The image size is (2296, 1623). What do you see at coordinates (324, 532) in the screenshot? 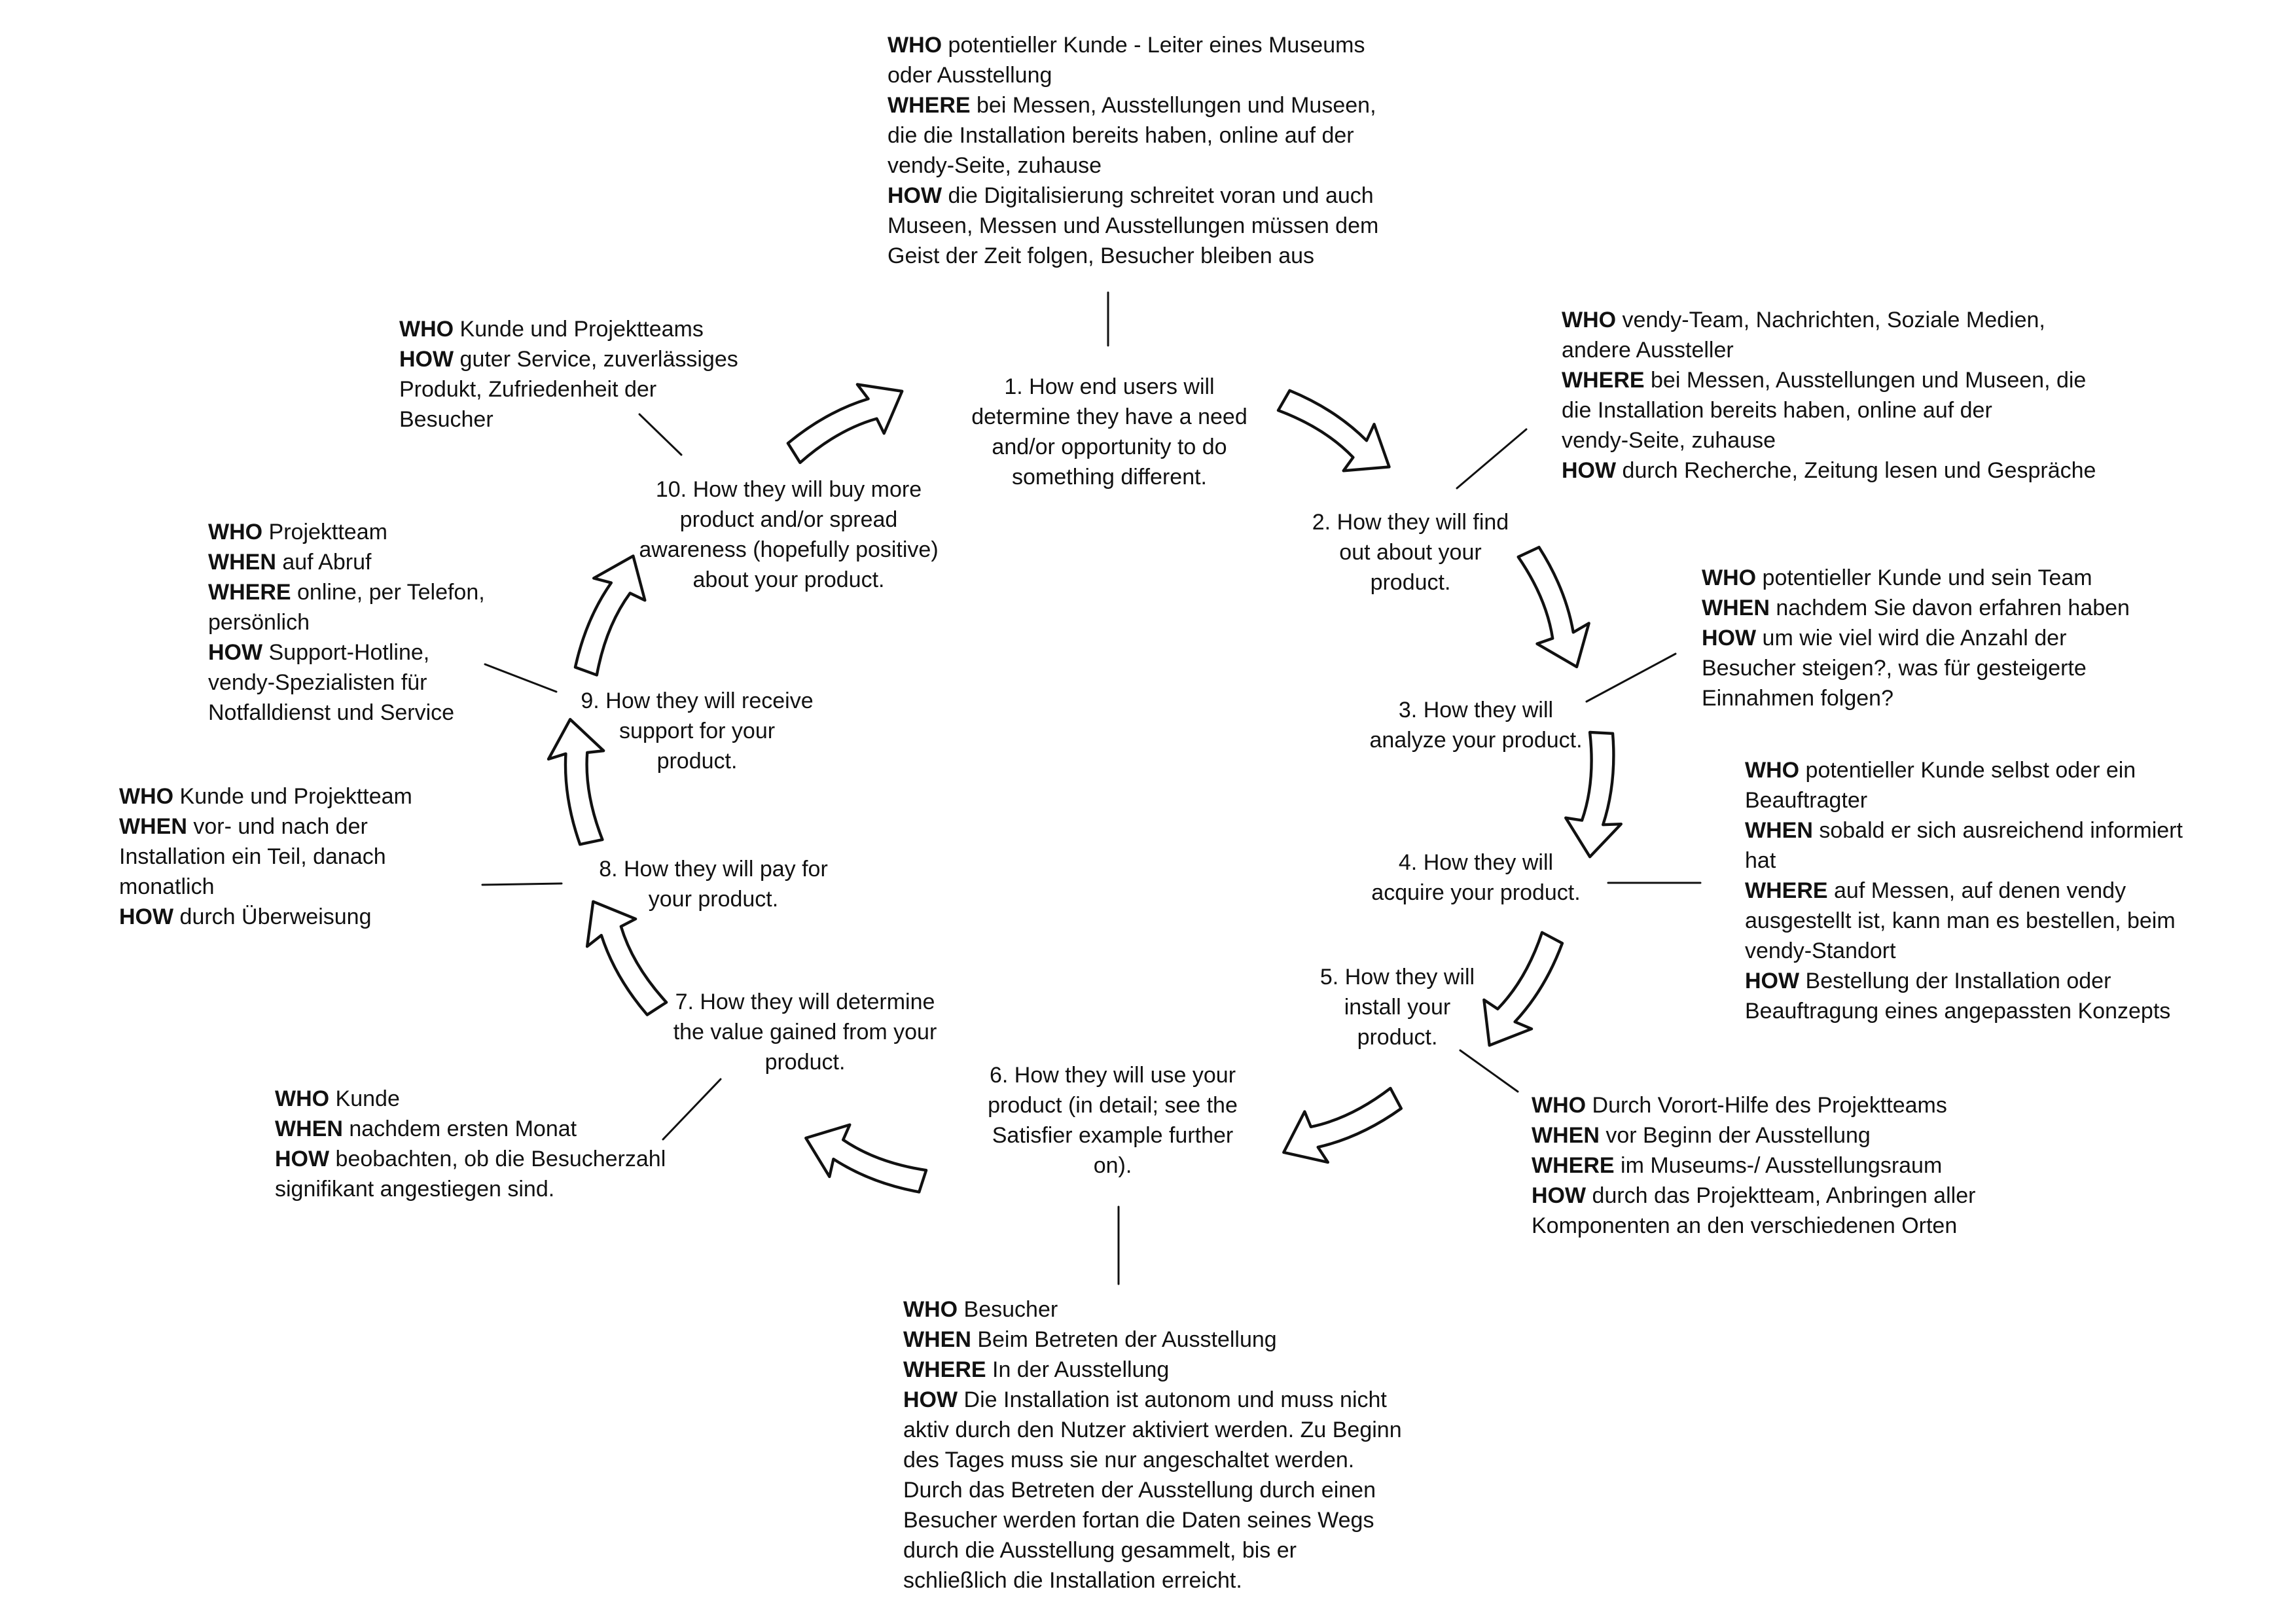
I see `note-text: Projektteam` at bounding box center [324, 532].